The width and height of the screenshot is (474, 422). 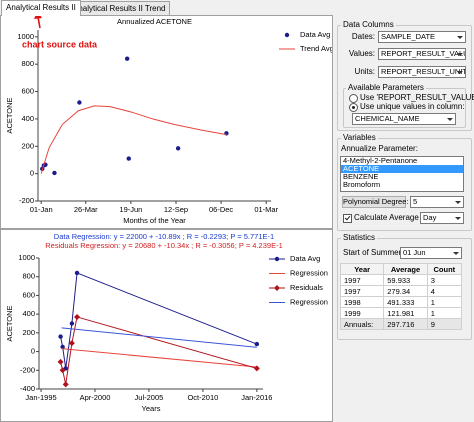 What do you see at coordinates (405, 280) in the screenshot?
I see `table-cell: 59.933` at bounding box center [405, 280].